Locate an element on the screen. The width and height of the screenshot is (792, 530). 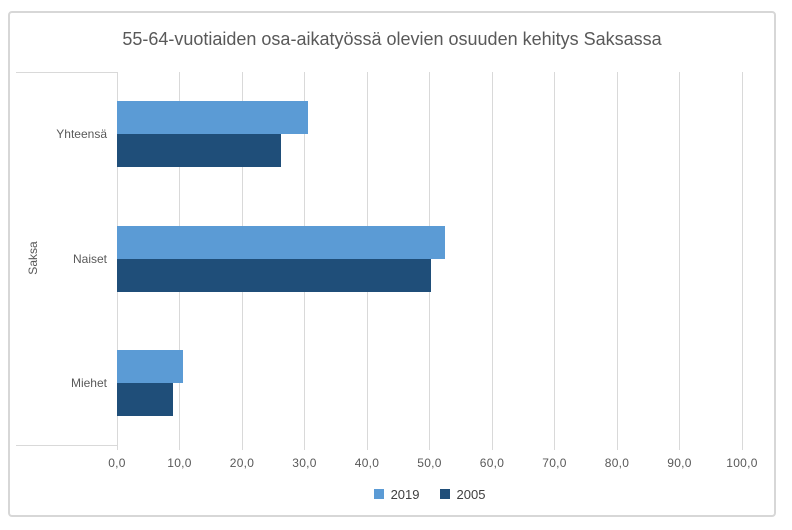
x-tick-label-90: 90,0 is located at coordinates (679, 463).